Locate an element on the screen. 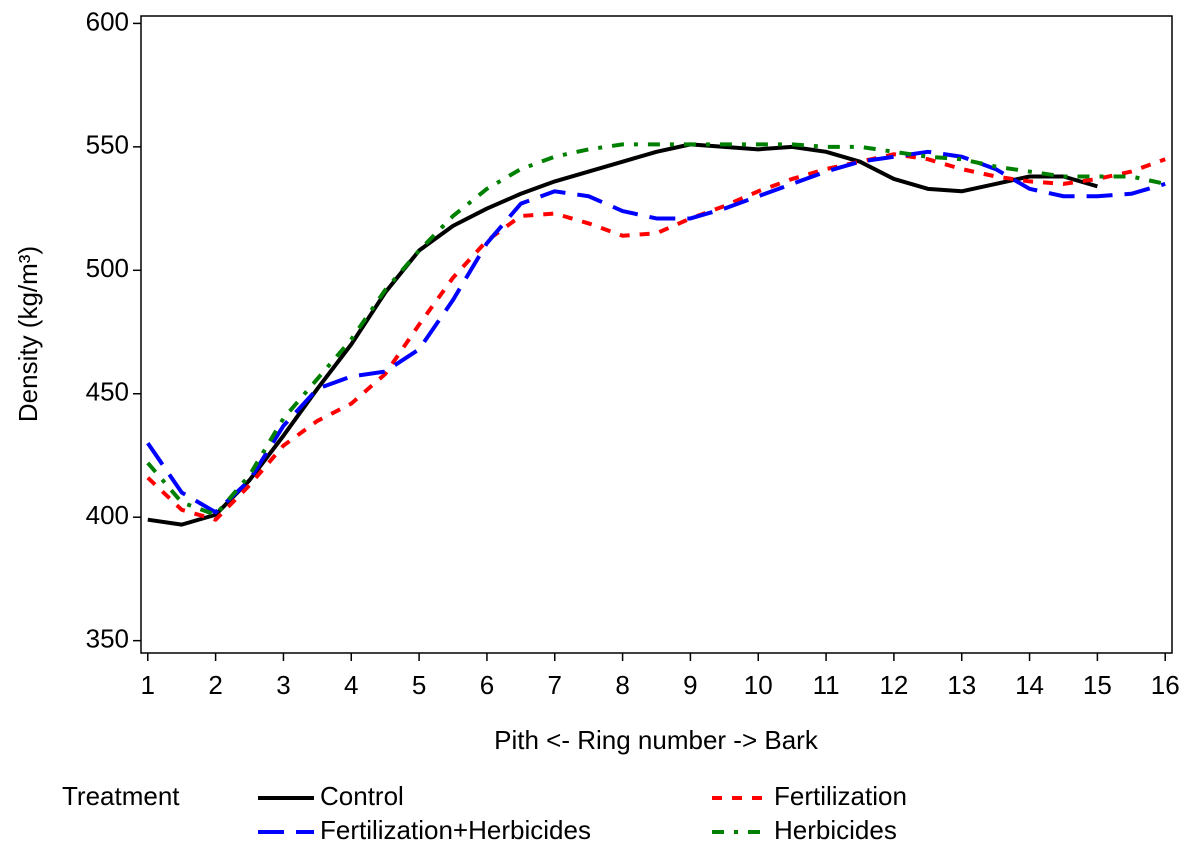 The image size is (1197, 854). y-tick-label: 500 is located at coordinates (107, 268).